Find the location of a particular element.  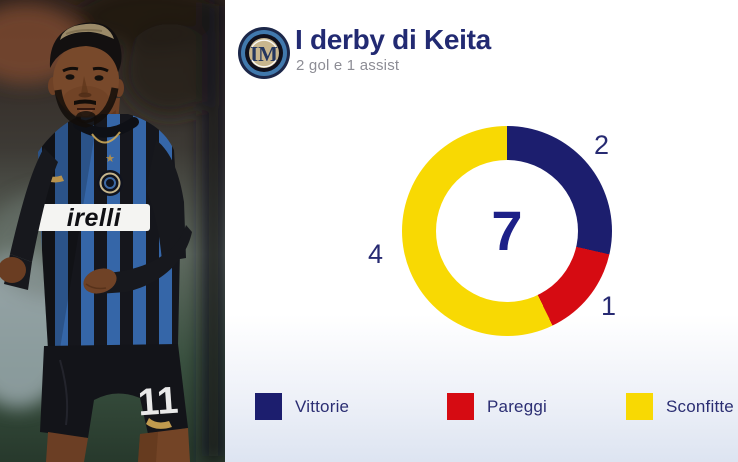

page-subtitle: 2 gol e 1 assist is located at coordinates (348, 65).